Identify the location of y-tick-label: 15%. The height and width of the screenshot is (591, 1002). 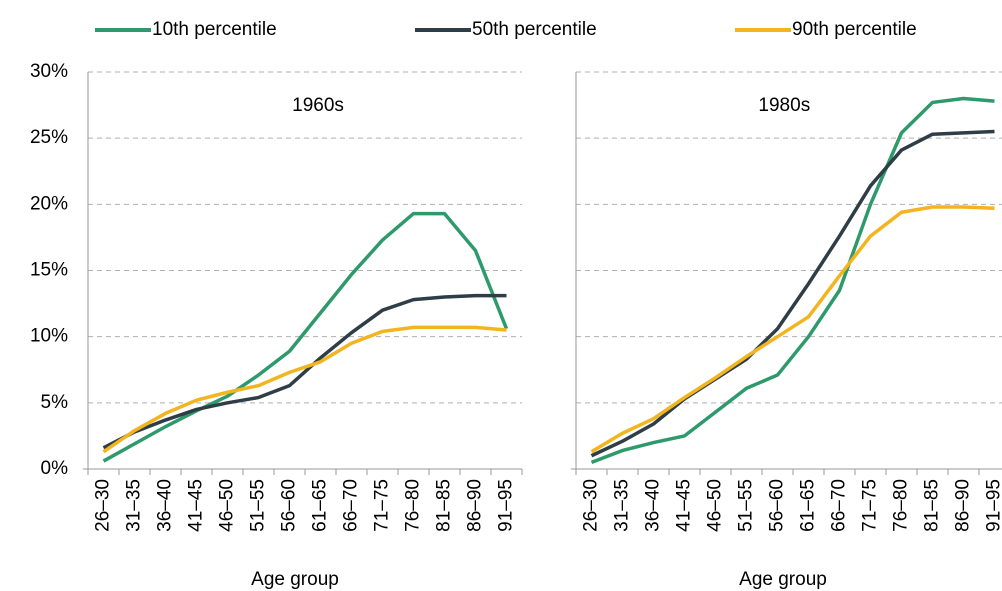
(49, 270).